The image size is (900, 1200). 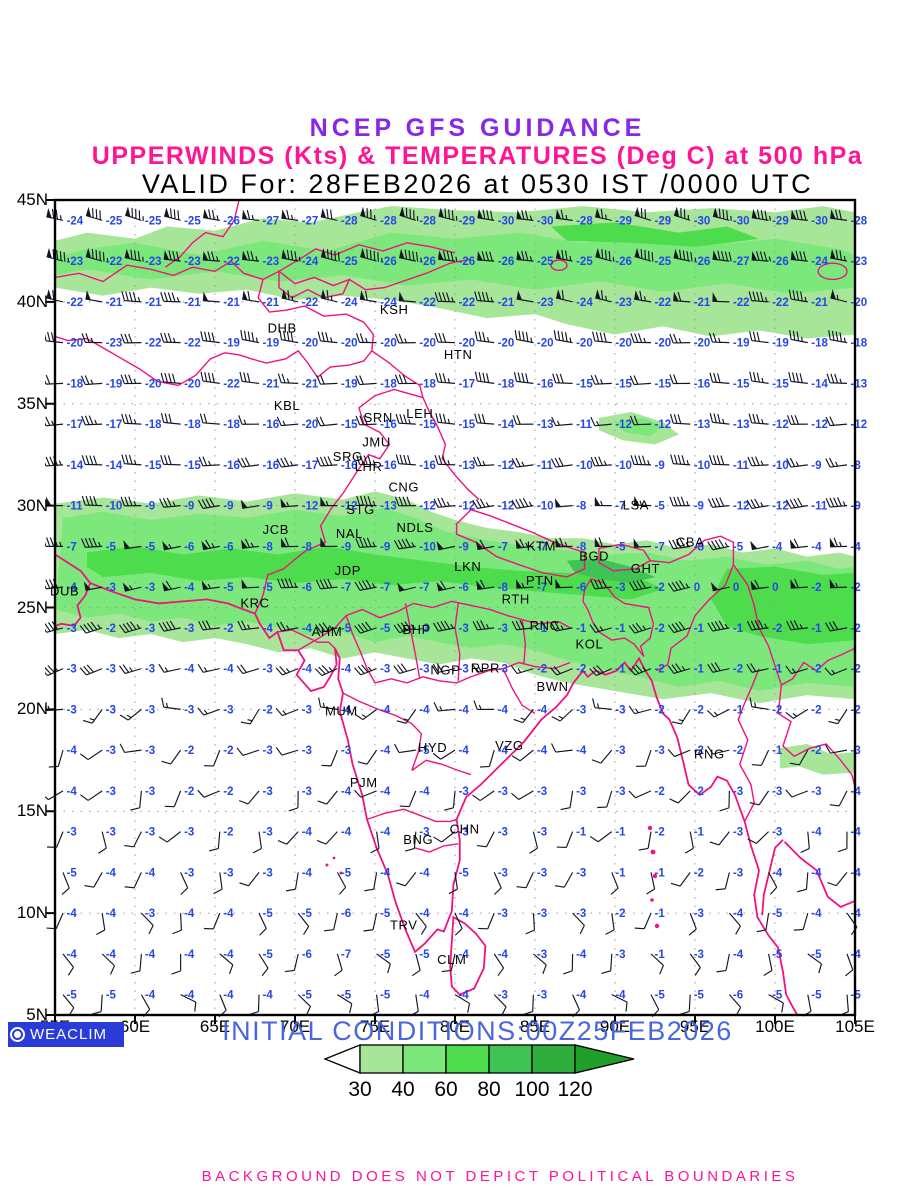 What do you see at coordinates (153, 303) in the screenshot?
I see `temperature-value: -21` at bounding box center [153, 303].